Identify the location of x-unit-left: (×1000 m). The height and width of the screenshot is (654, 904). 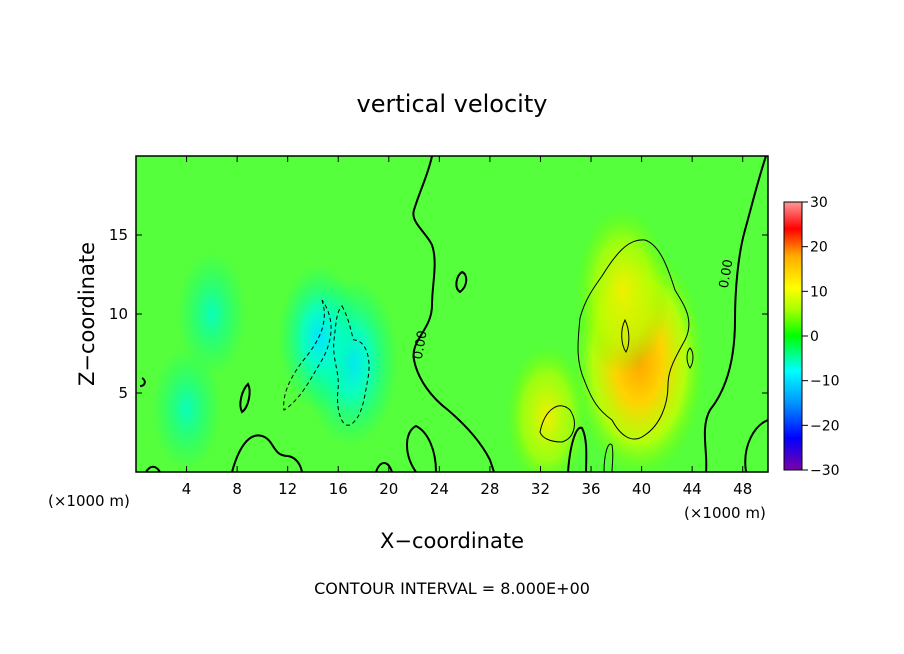
(89, 501).